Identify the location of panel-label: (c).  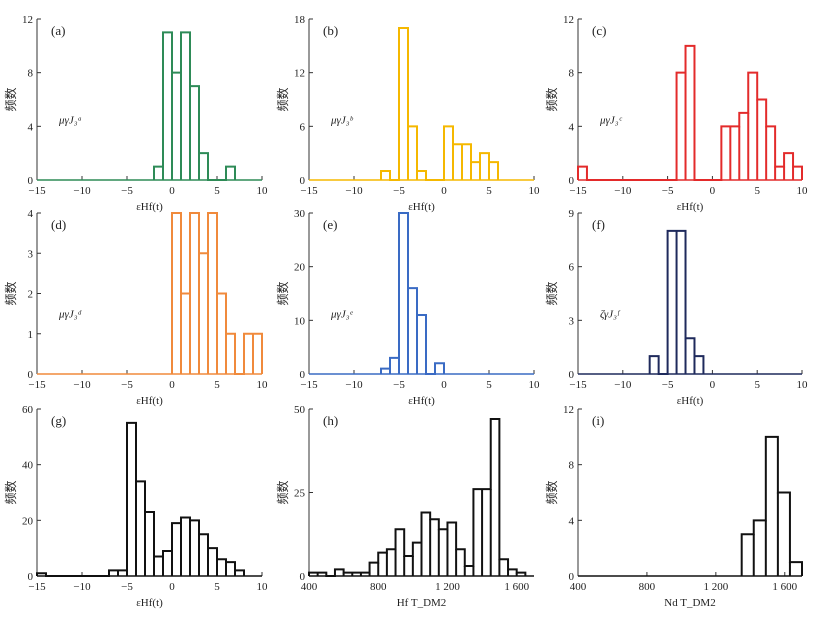
(599, 30).